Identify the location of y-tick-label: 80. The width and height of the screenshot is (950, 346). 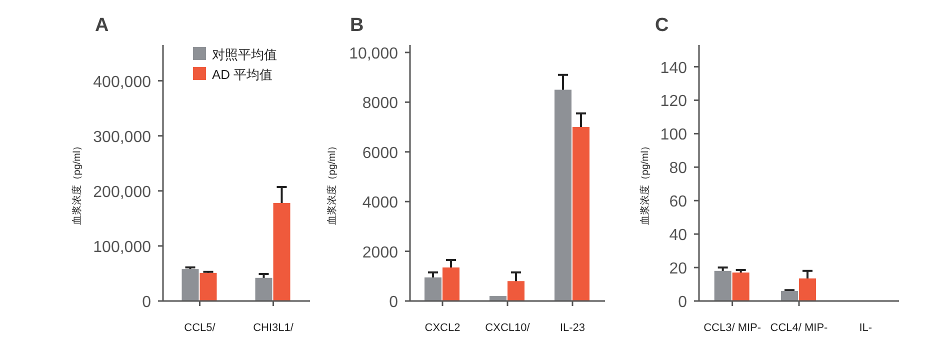
(678, 169).